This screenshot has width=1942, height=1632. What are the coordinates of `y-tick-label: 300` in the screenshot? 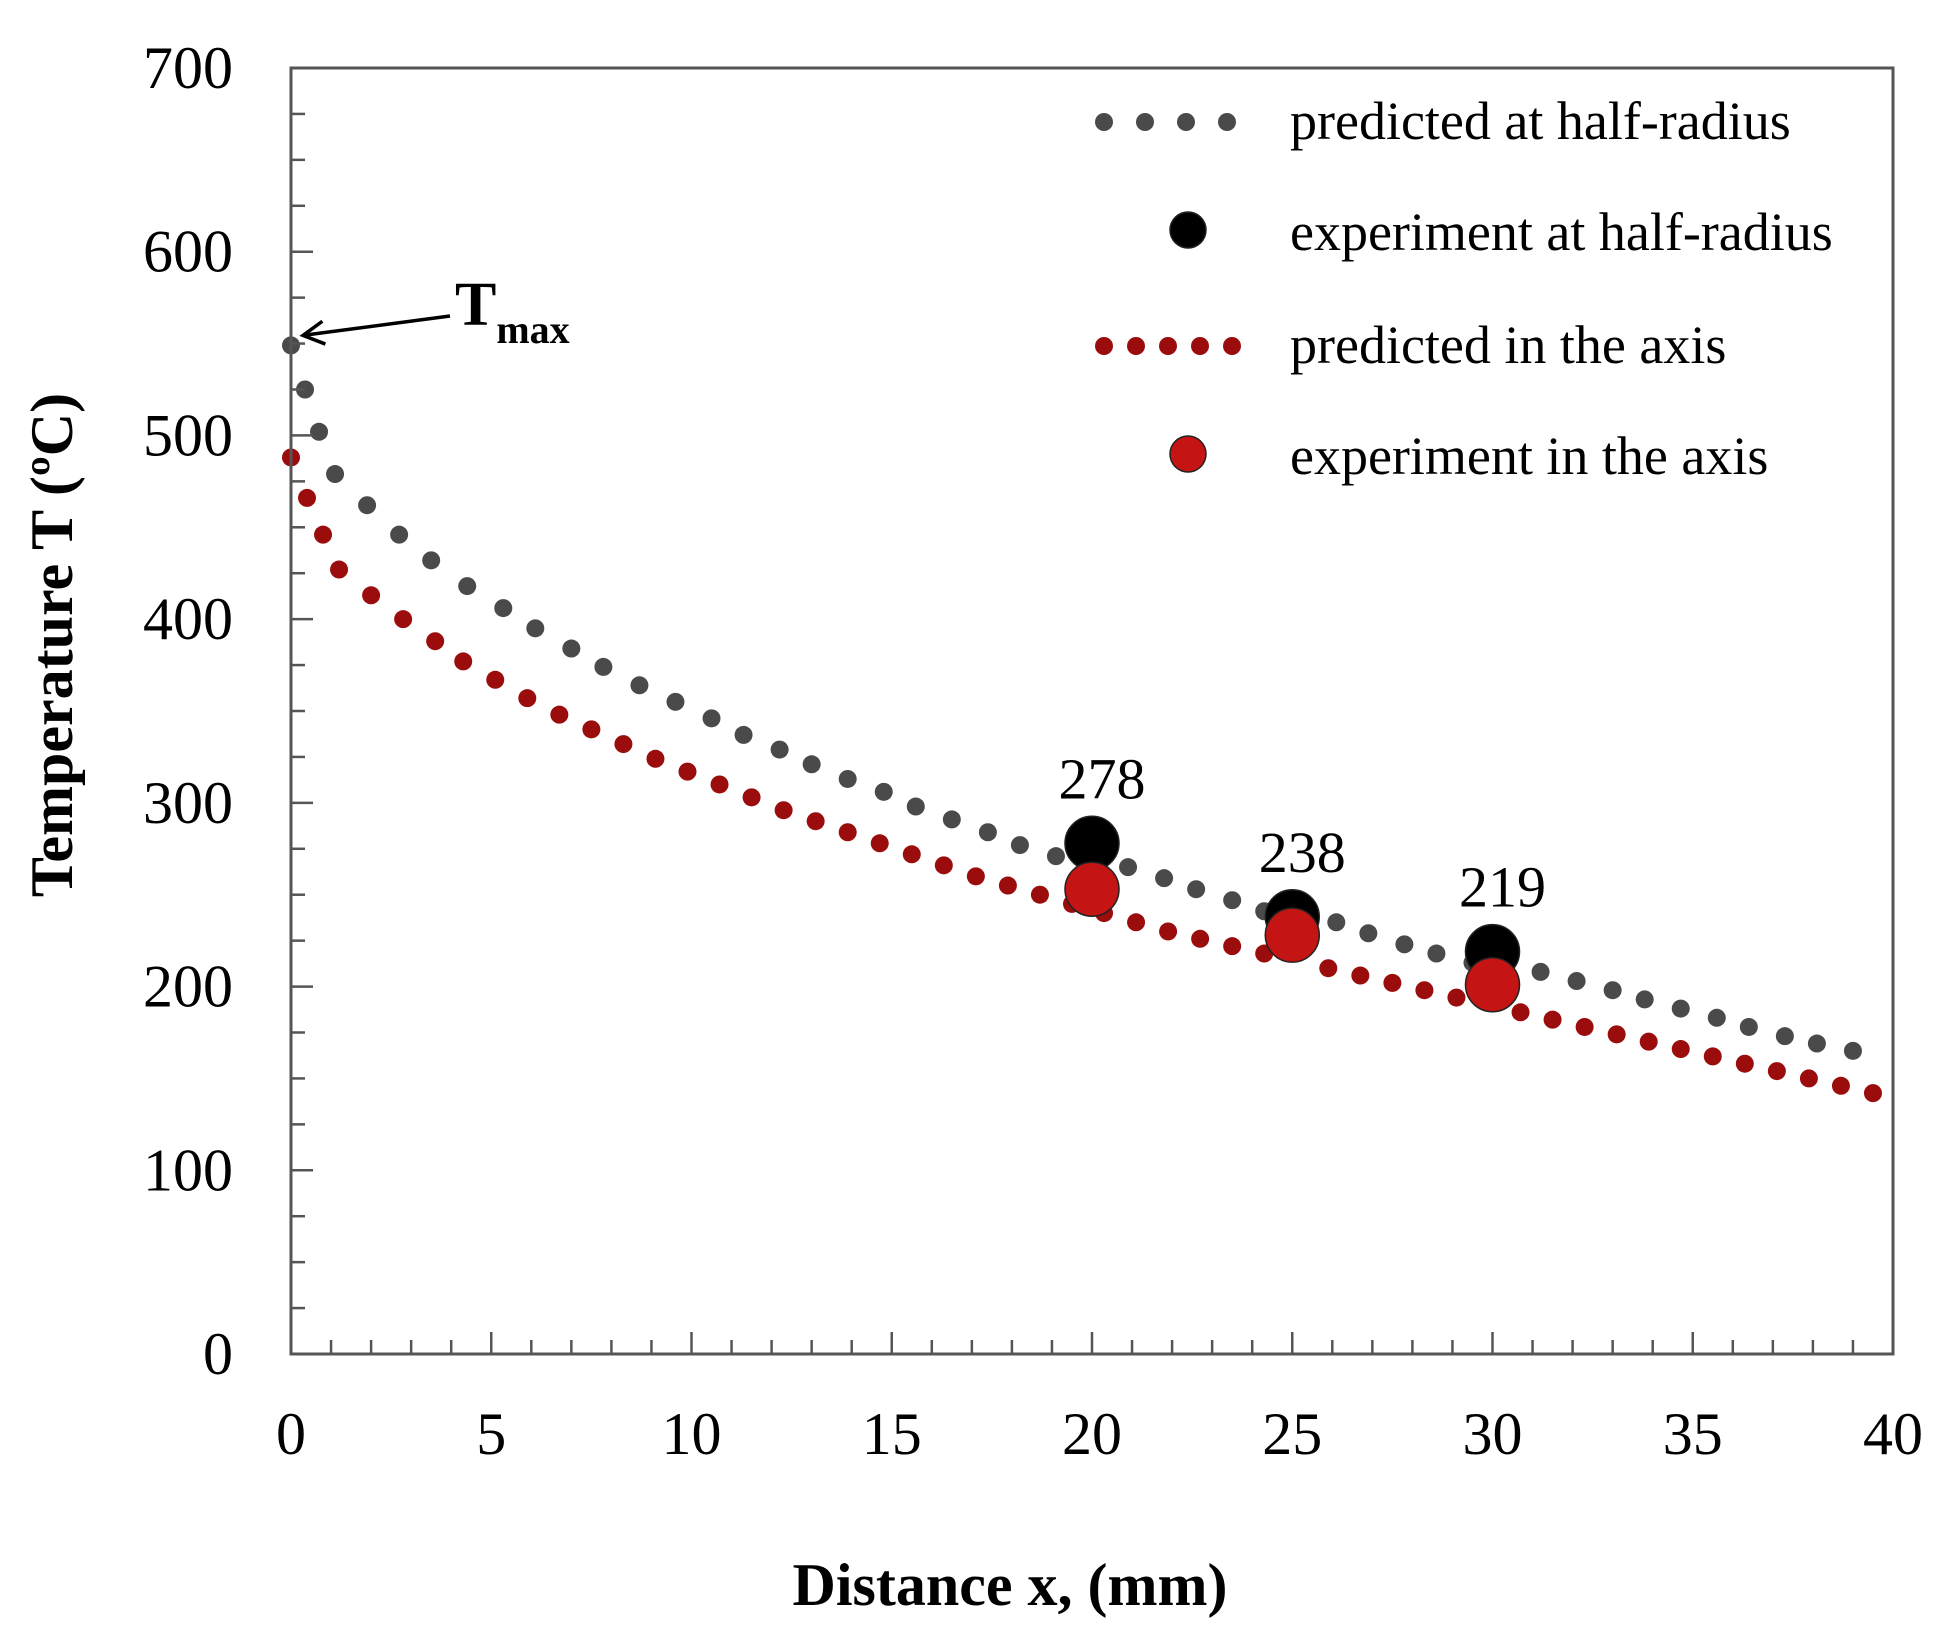 It's located at (188, 803).